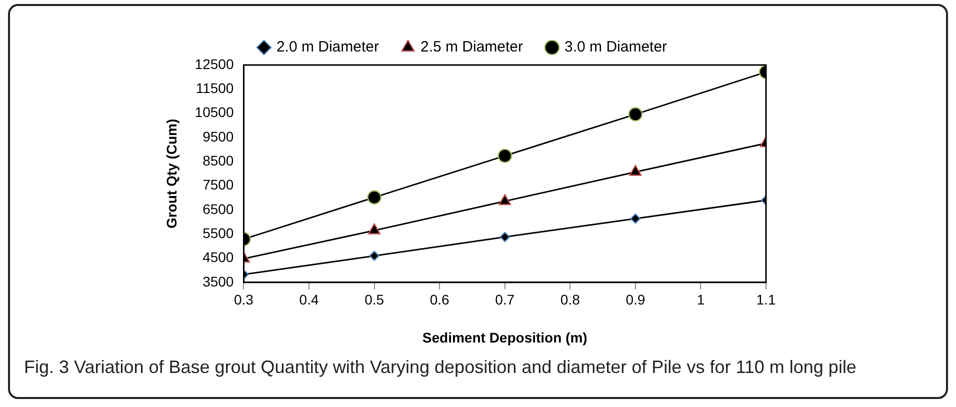 This screenshot has width=956, height=407. I want to click on caption: Fig. 3 Variation of Base grout Quantity with Varying deposition and diameter of Pile vs for 110 m long pile, so click(440, 367).